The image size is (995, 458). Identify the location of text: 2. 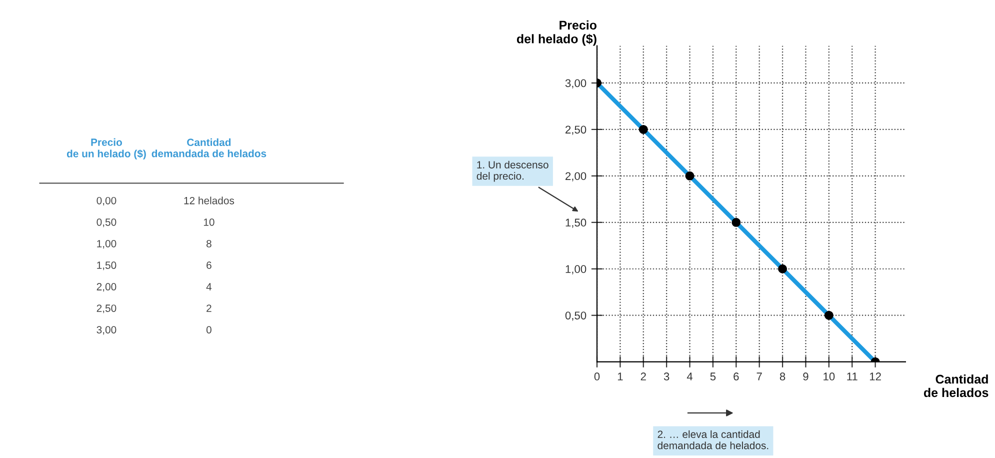
(209, 308).